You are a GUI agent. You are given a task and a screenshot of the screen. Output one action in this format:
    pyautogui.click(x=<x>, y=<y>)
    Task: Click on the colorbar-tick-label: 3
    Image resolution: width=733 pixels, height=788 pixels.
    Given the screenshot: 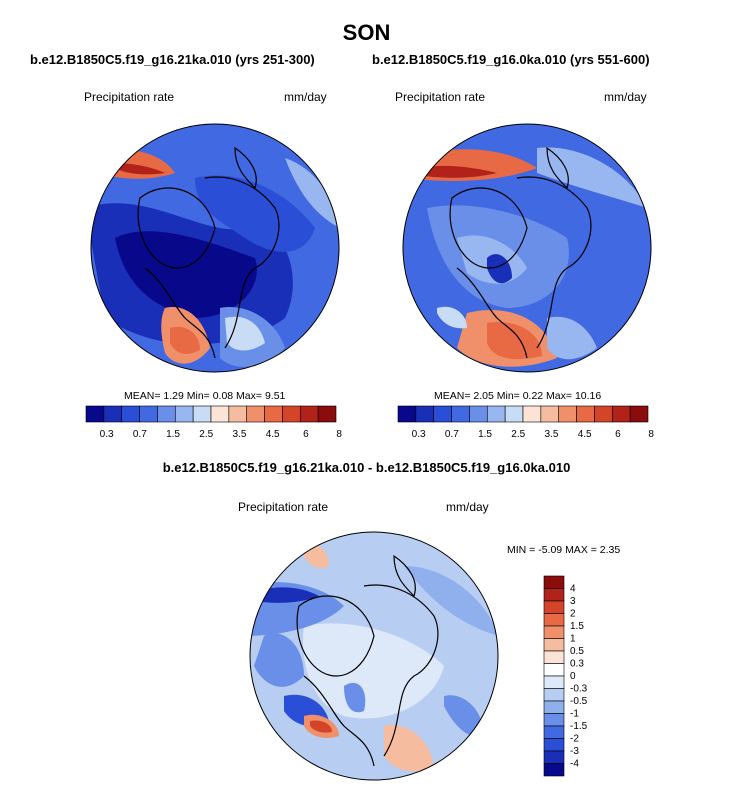 What is the action you would take?
    pyautogui.click(x=573, y=601)
    